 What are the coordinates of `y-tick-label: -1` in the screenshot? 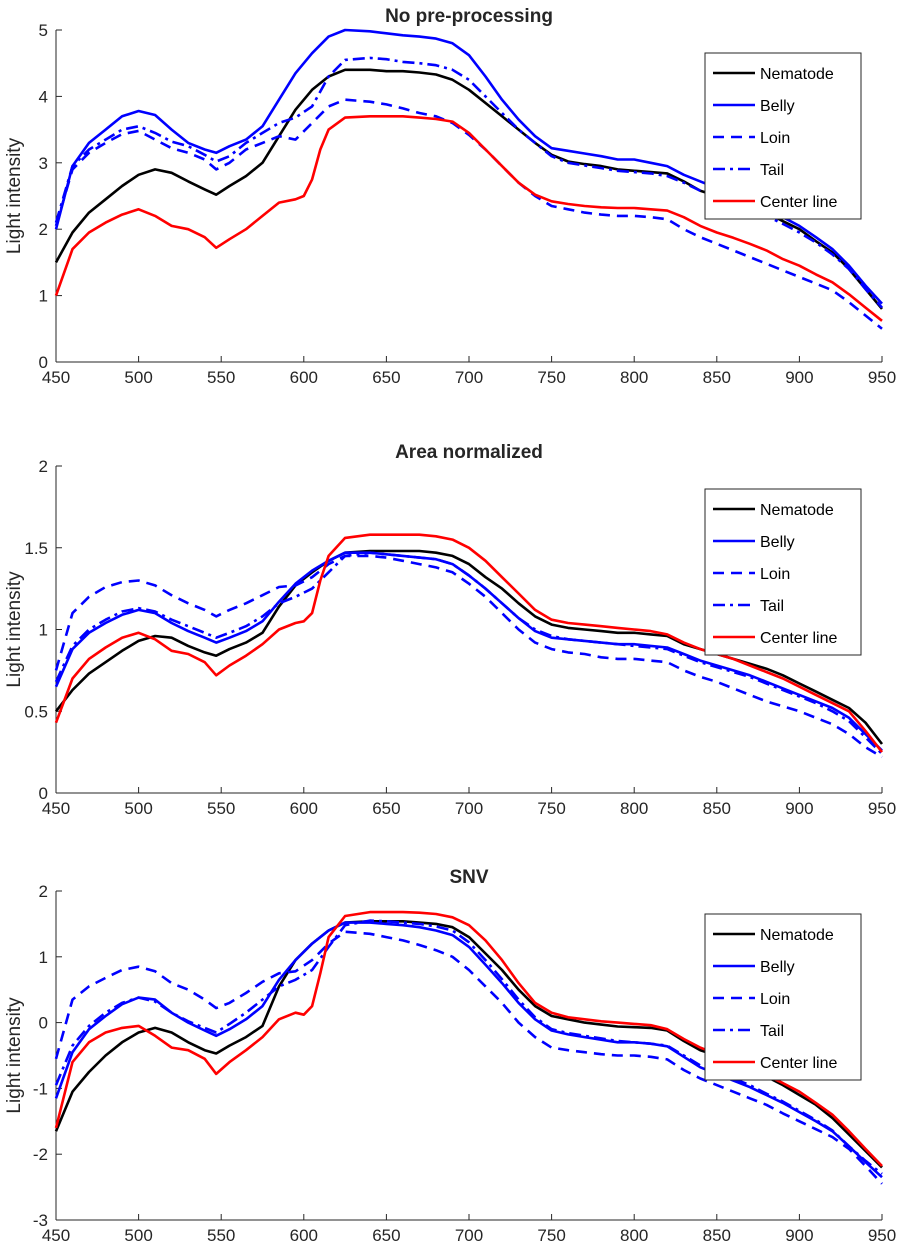 It's located at (40, 1088).